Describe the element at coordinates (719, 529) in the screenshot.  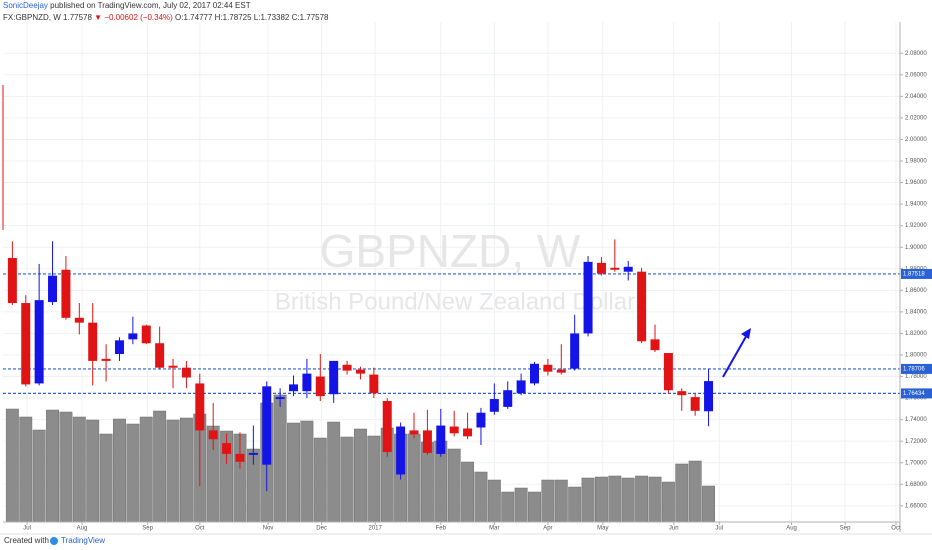
I see `x-tick-label: Jul` at that location.